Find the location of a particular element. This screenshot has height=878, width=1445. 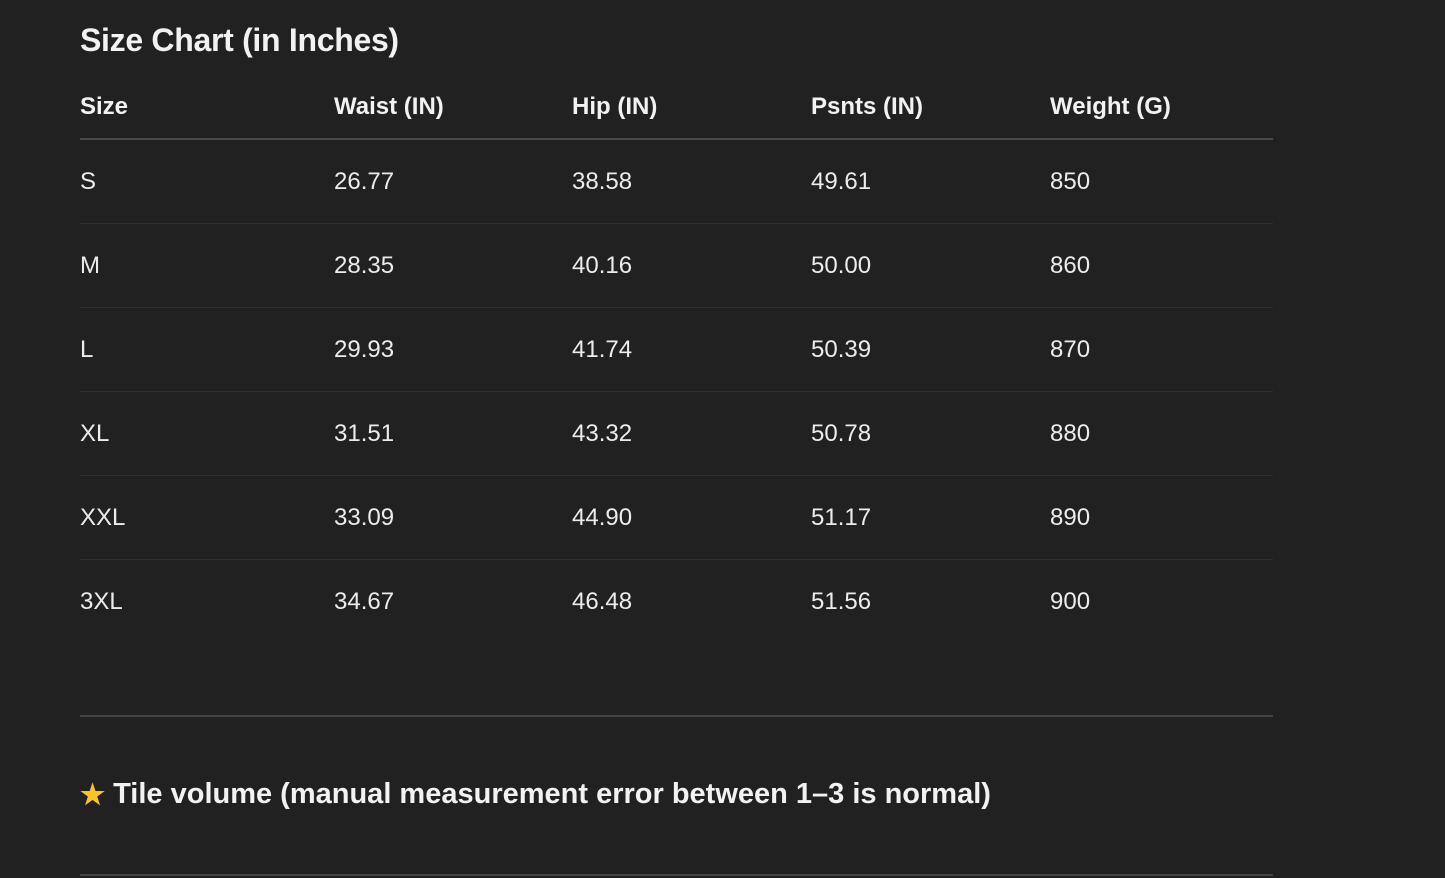

star-icon: ★ is located at coordinates (93, 794).